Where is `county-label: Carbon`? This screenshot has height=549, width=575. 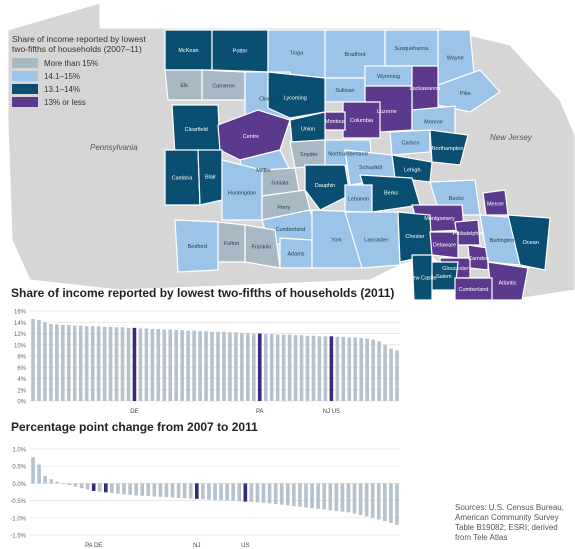 county-label: Carbon is located at coordinates (410, 143).